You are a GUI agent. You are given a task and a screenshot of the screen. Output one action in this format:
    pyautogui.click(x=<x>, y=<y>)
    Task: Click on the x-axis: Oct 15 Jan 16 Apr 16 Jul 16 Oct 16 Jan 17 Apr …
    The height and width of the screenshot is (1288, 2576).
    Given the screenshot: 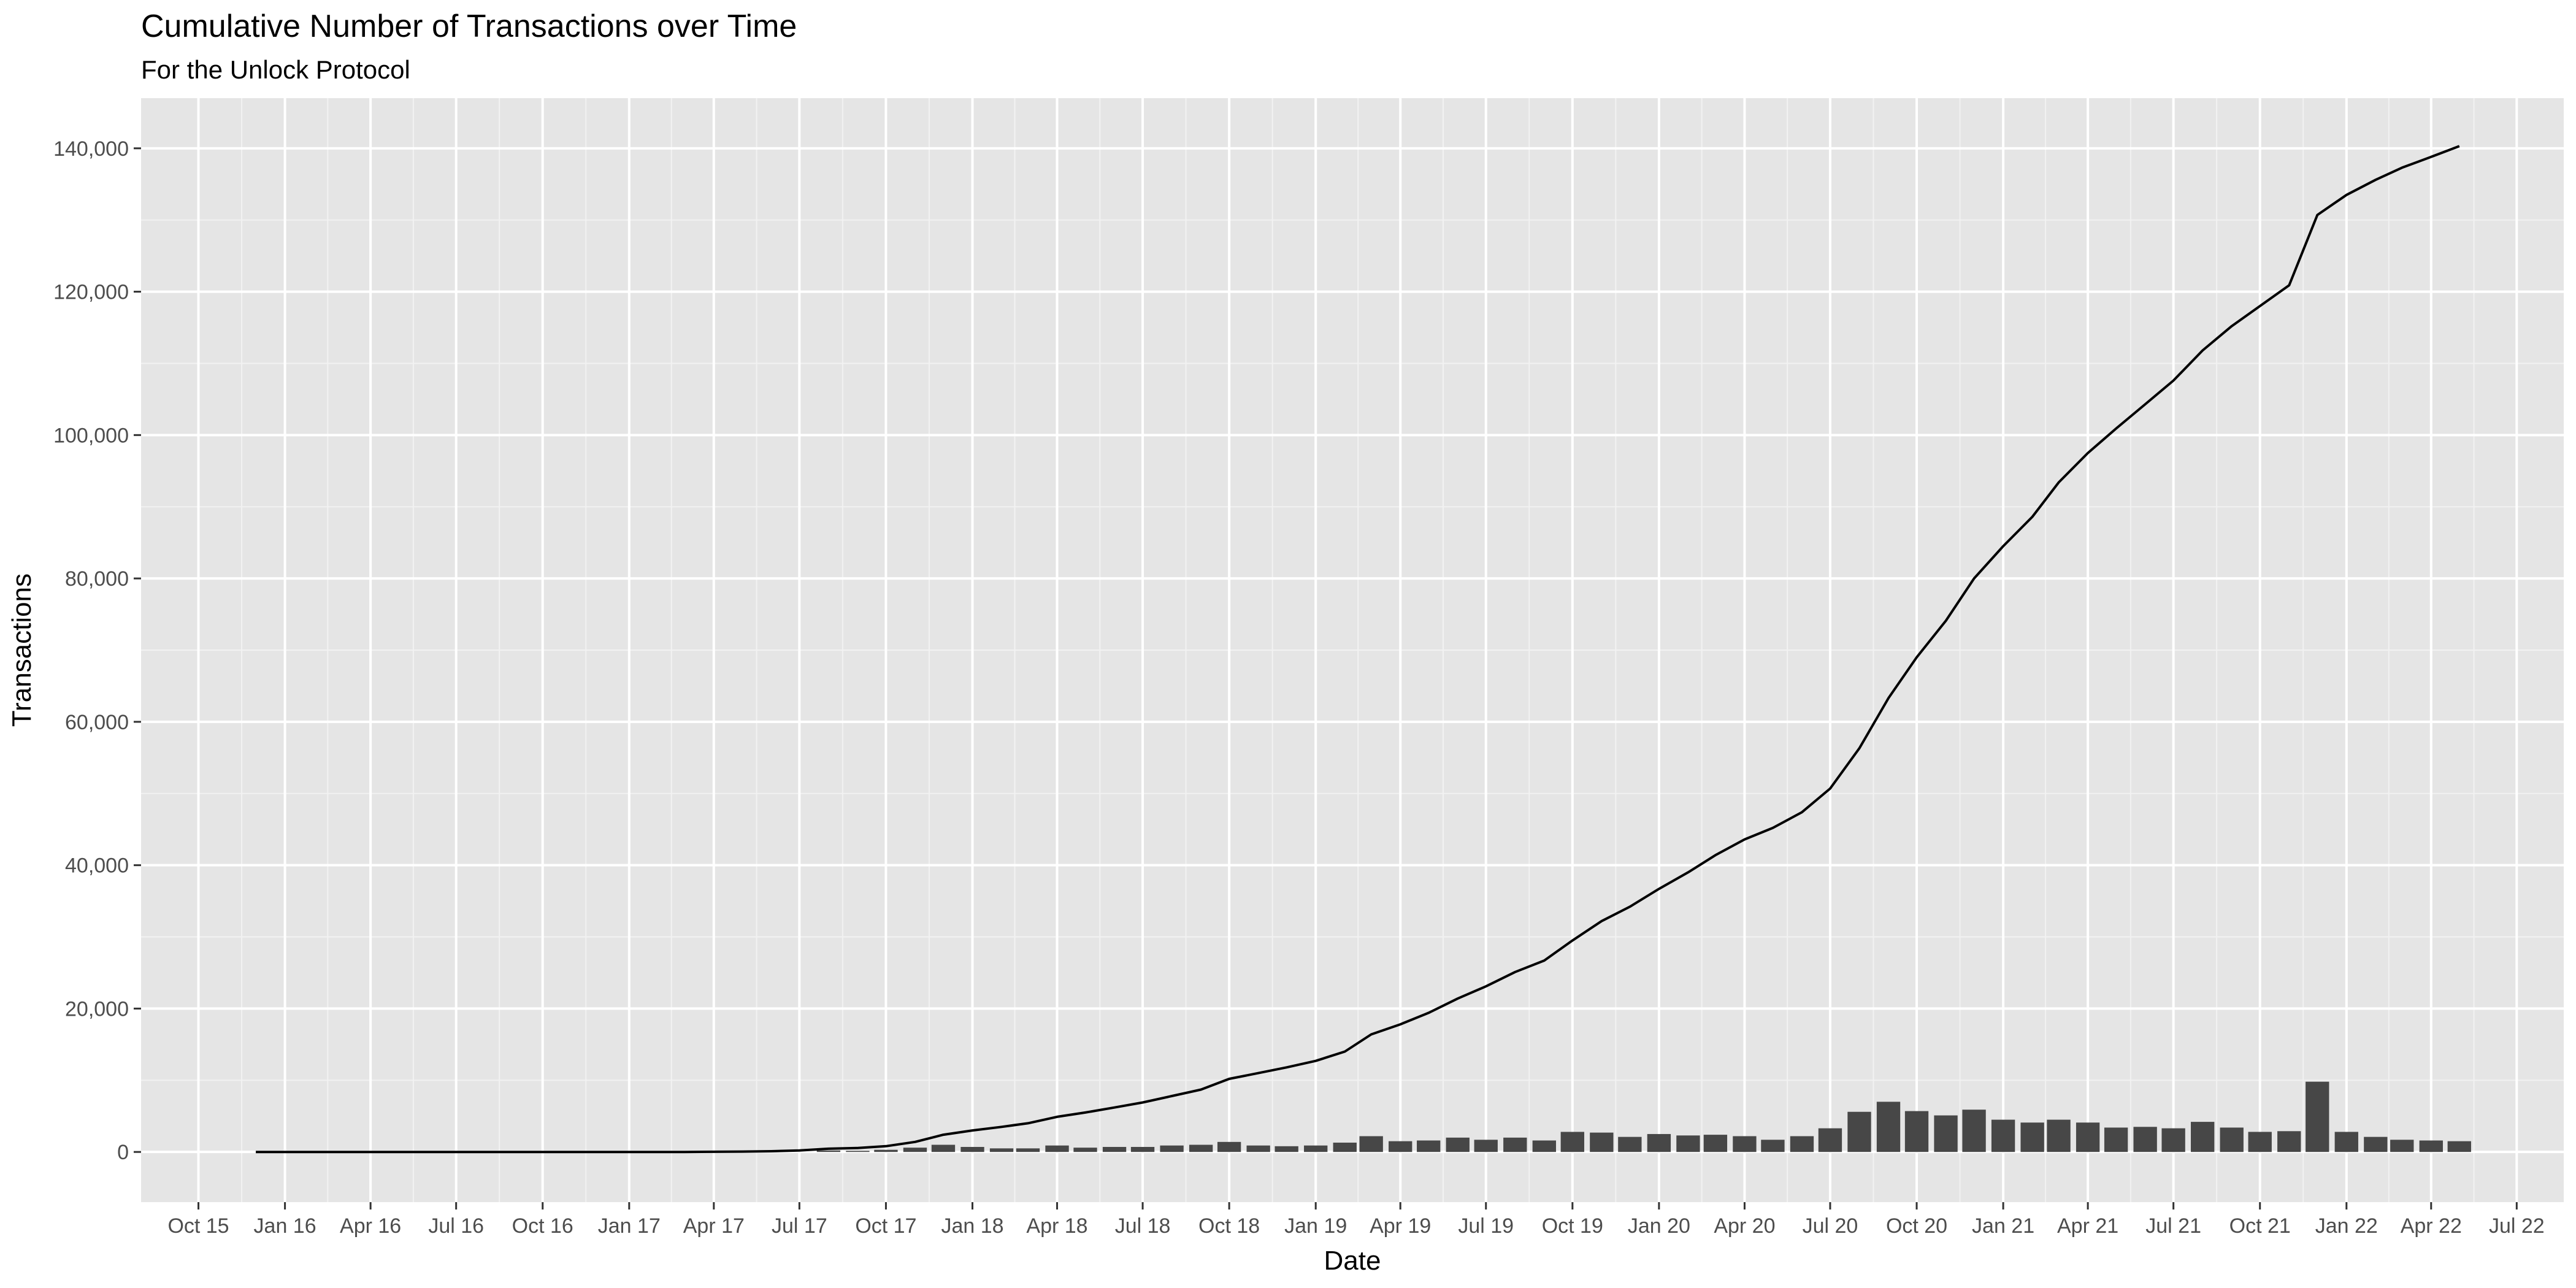 What is the action you would take?
    pyautogui.click(x=1356, y=1220)
    